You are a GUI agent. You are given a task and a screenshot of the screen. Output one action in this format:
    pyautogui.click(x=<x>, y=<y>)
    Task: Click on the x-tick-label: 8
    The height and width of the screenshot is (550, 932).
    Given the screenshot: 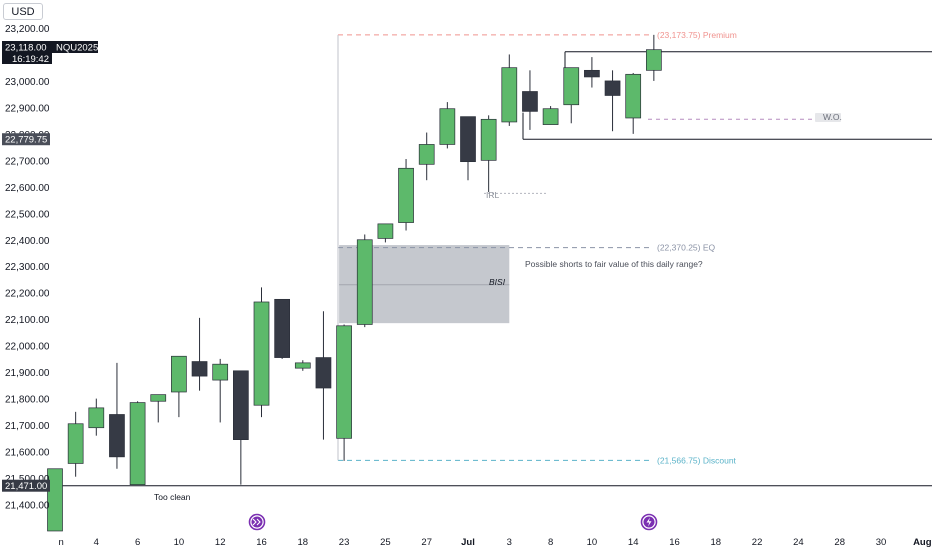 What is the action you would take?
    pyautogui.click(x=550, y=542)
    